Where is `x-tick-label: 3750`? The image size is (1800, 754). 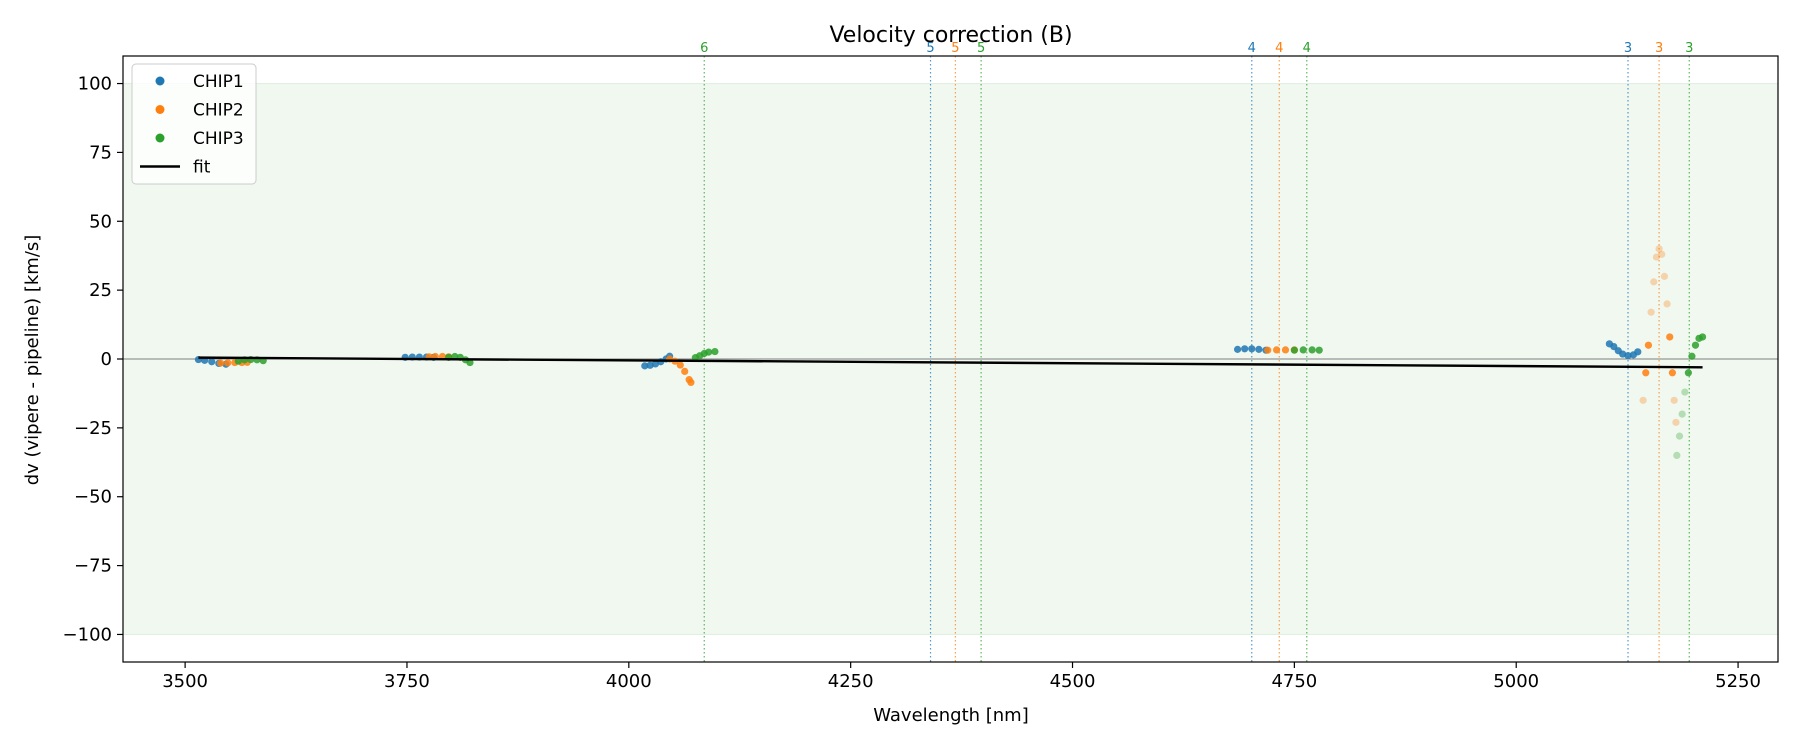 x-tick-label: 3750 is located at coordinates (407, 681).